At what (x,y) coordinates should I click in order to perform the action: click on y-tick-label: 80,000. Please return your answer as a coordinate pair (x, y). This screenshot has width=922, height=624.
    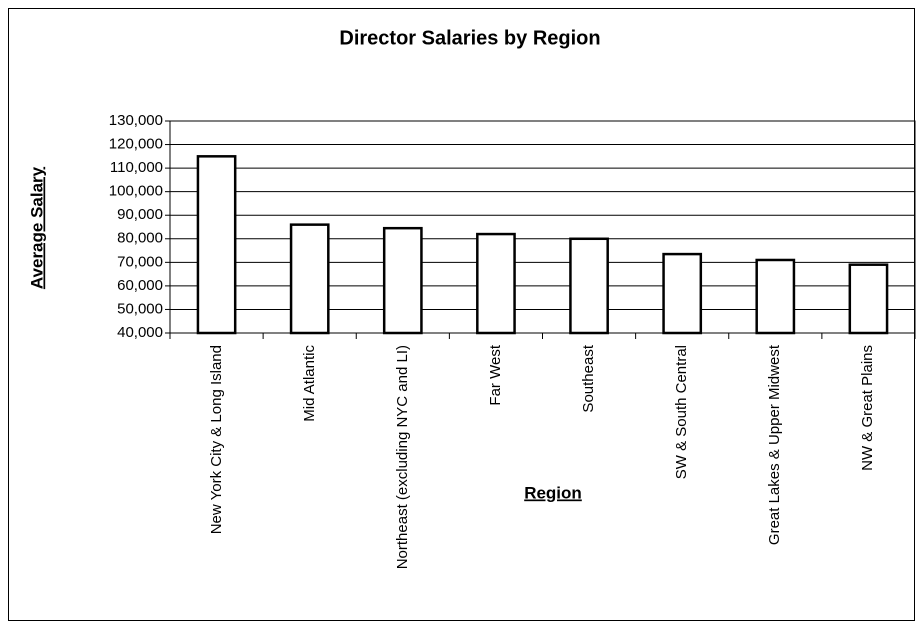
    Looking at the image, I should click on (140, 238).